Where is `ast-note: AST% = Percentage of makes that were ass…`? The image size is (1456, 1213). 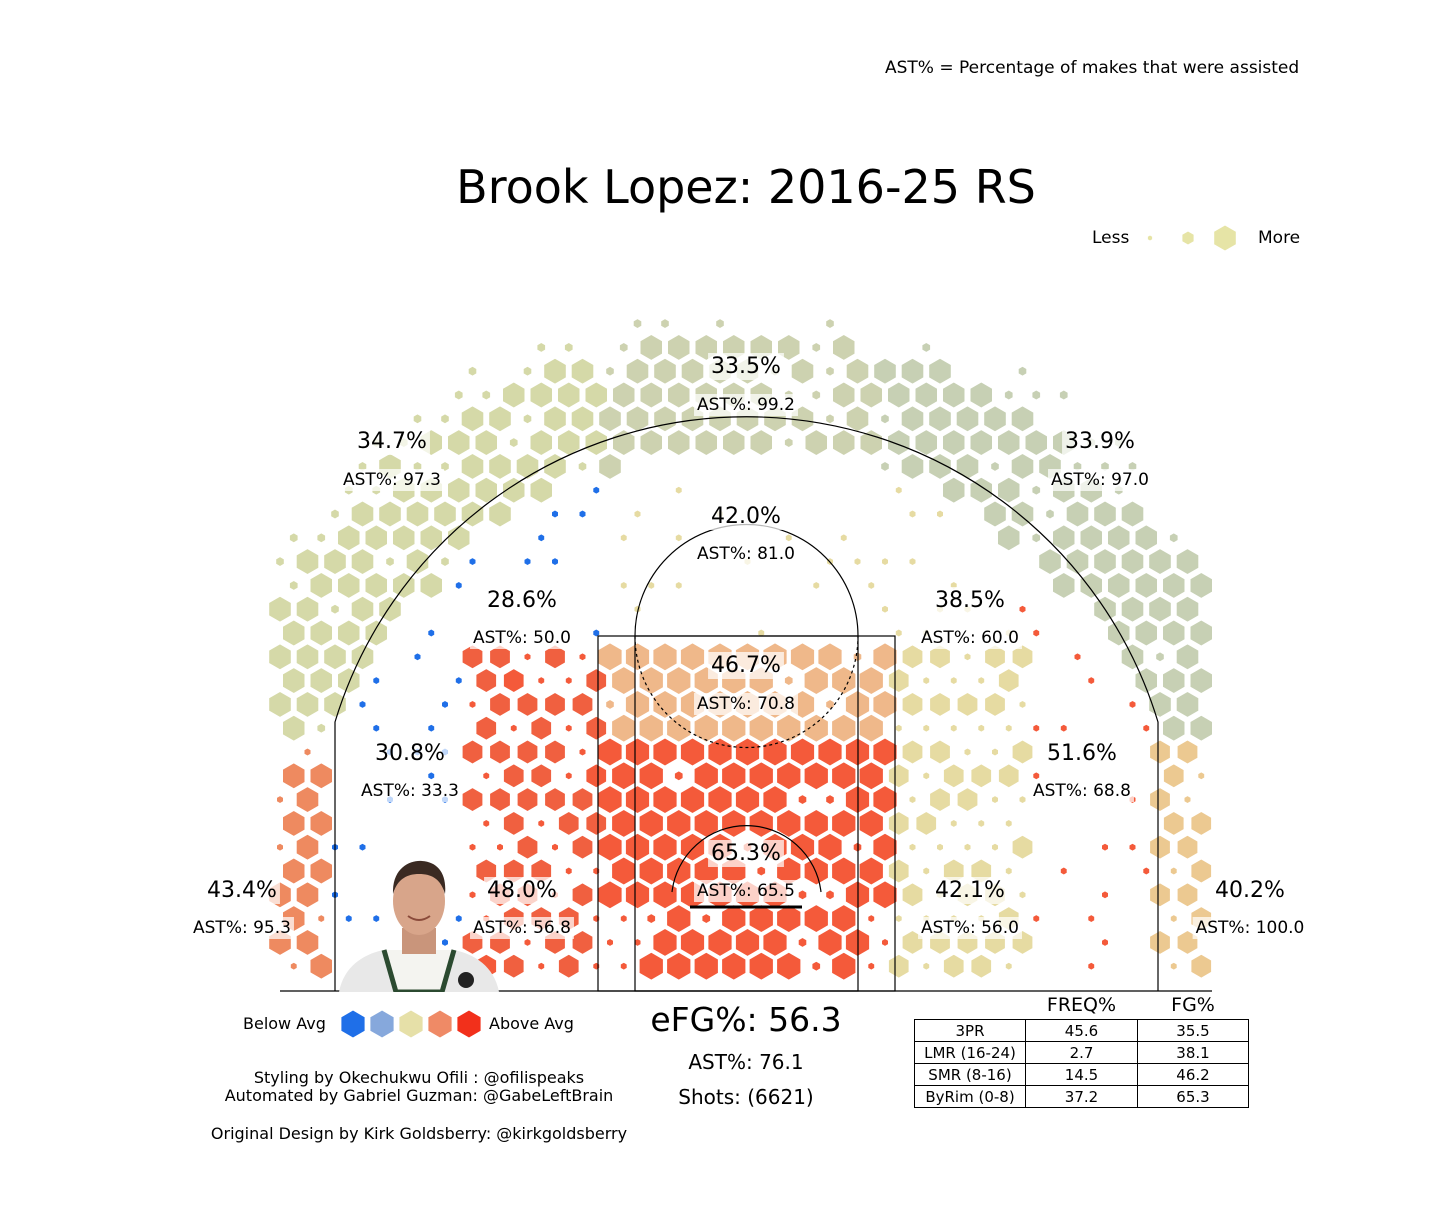 ast-note: AST% = Percentage of makes that were ass… is located at coordinates (1092, 68).